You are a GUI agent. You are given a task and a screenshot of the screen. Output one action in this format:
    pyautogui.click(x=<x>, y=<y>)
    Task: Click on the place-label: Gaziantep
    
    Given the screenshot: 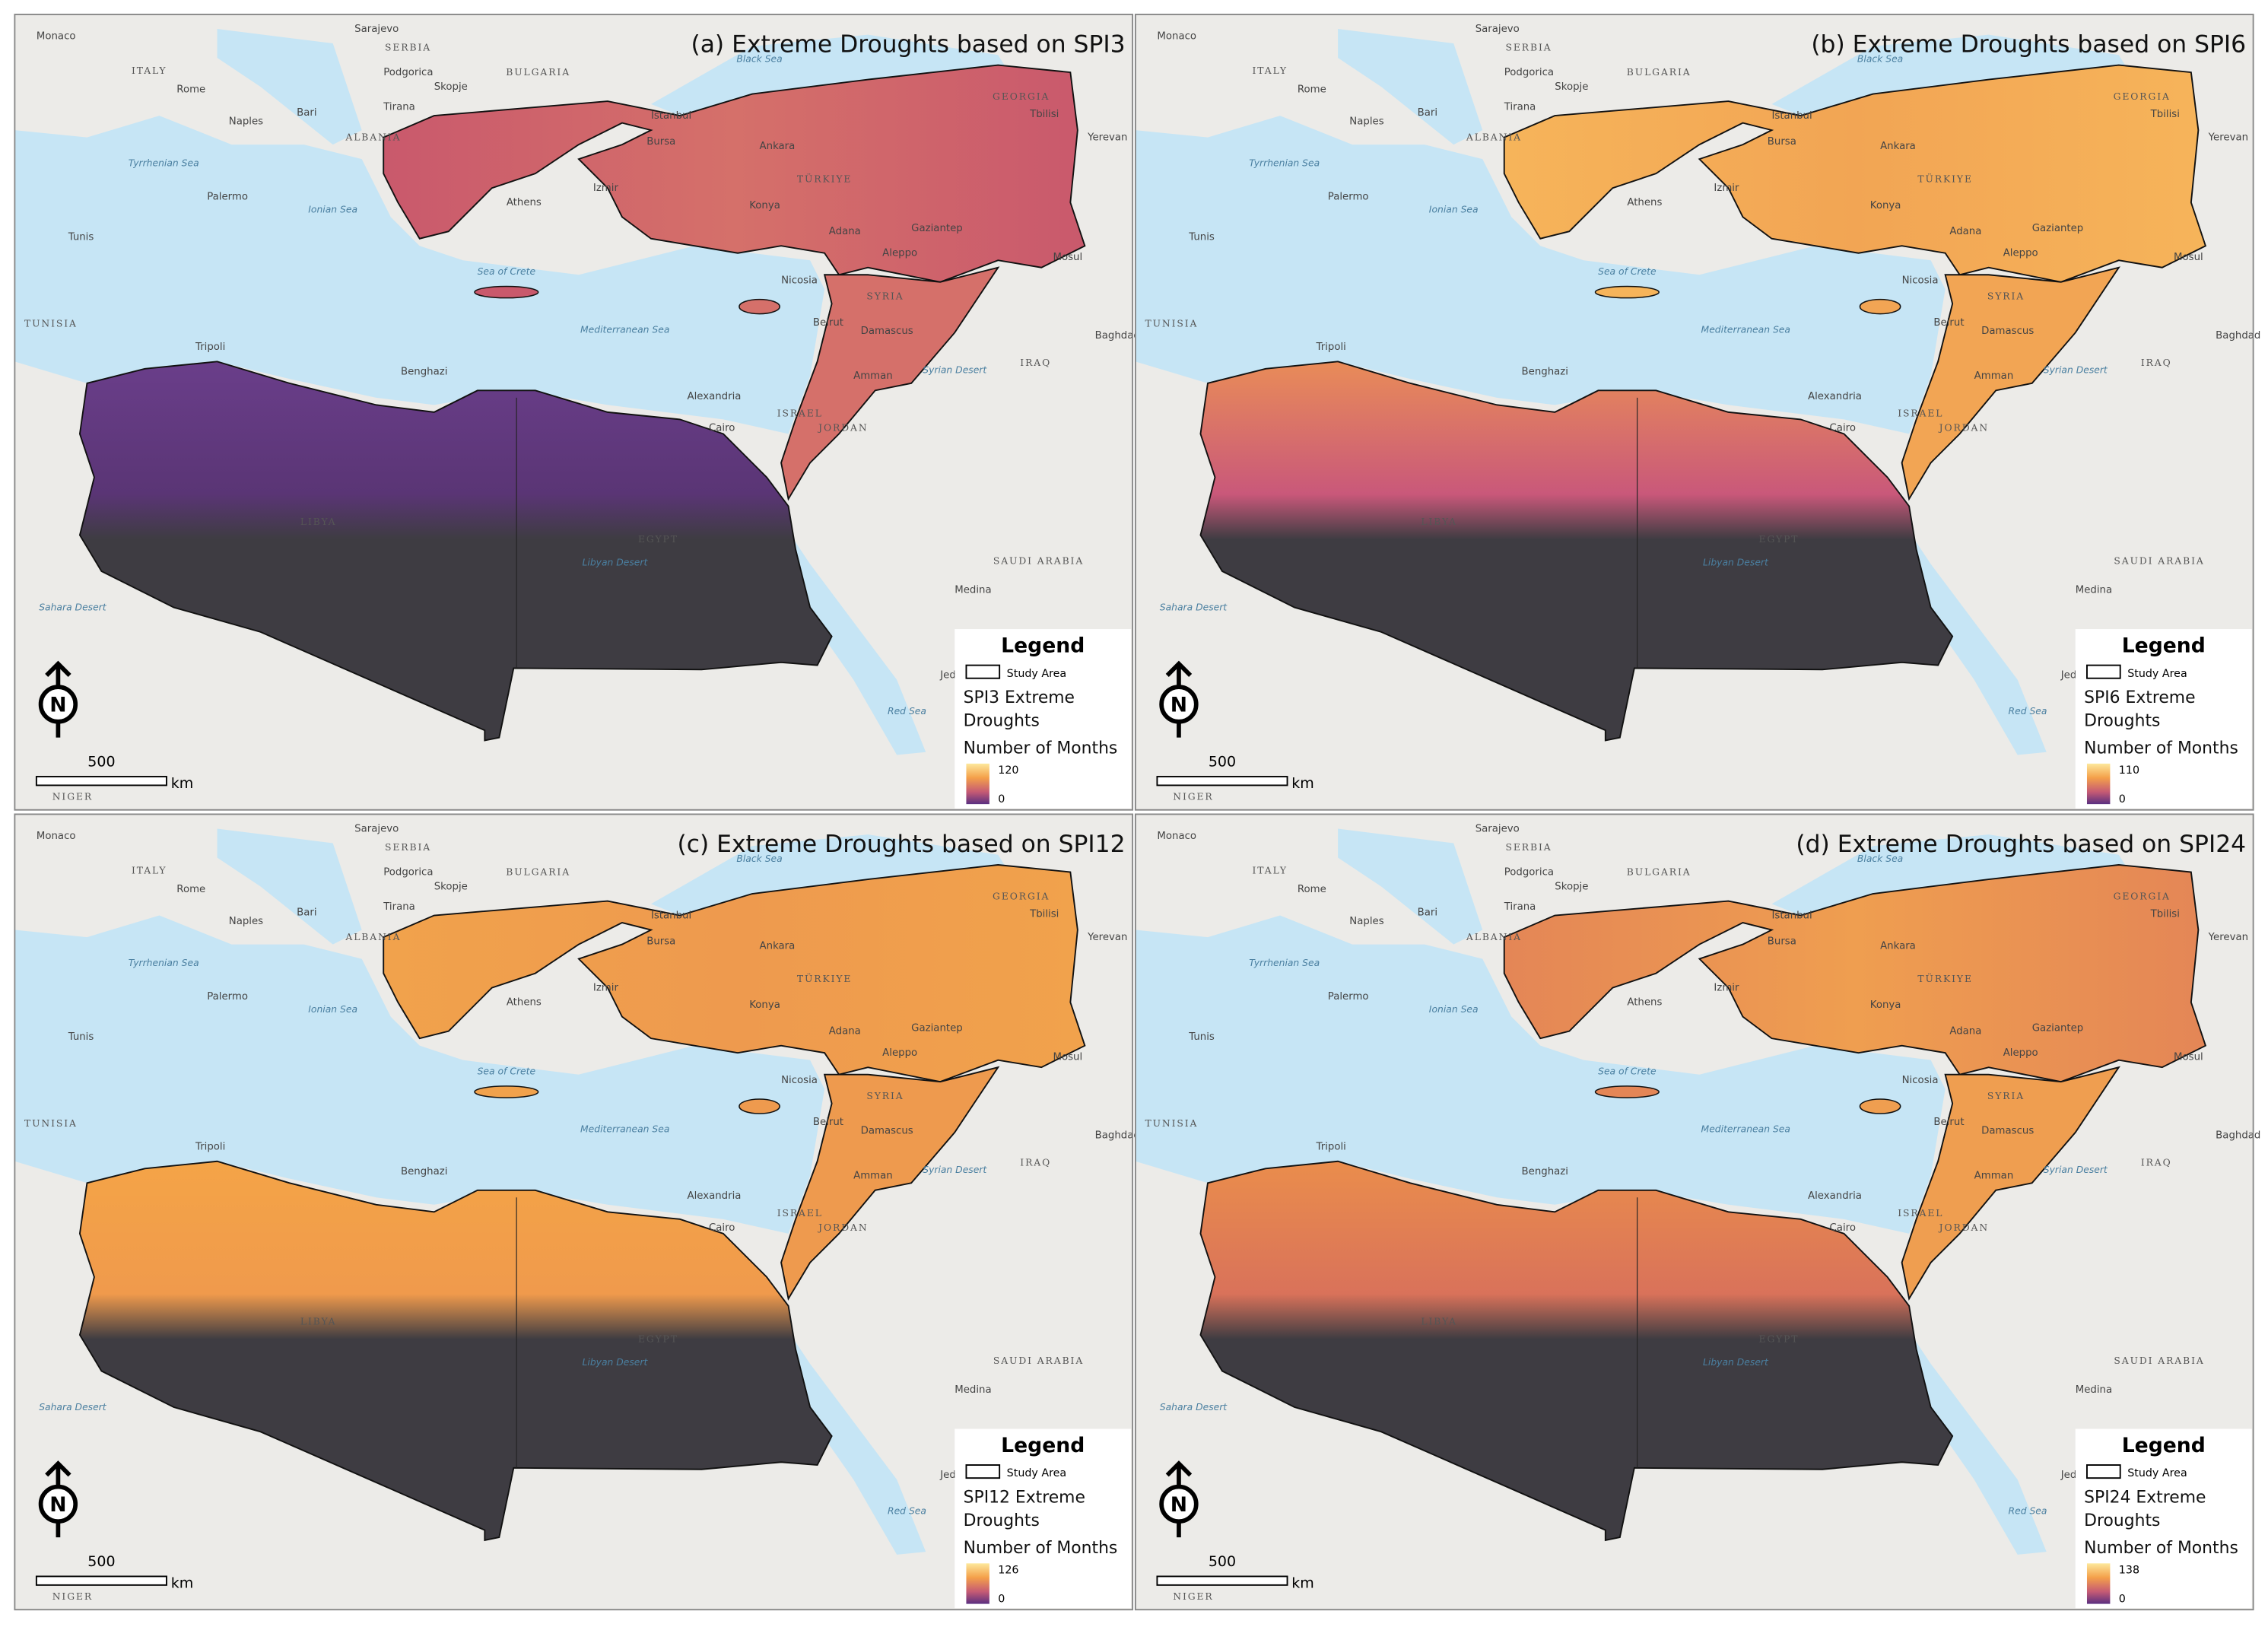 What is the action you would take?
    pyautogui.click(x=2058, y=228)
    